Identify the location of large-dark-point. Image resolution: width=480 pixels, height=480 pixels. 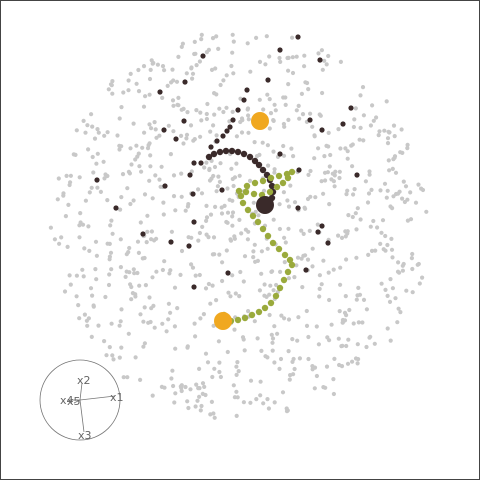
(265, 205).